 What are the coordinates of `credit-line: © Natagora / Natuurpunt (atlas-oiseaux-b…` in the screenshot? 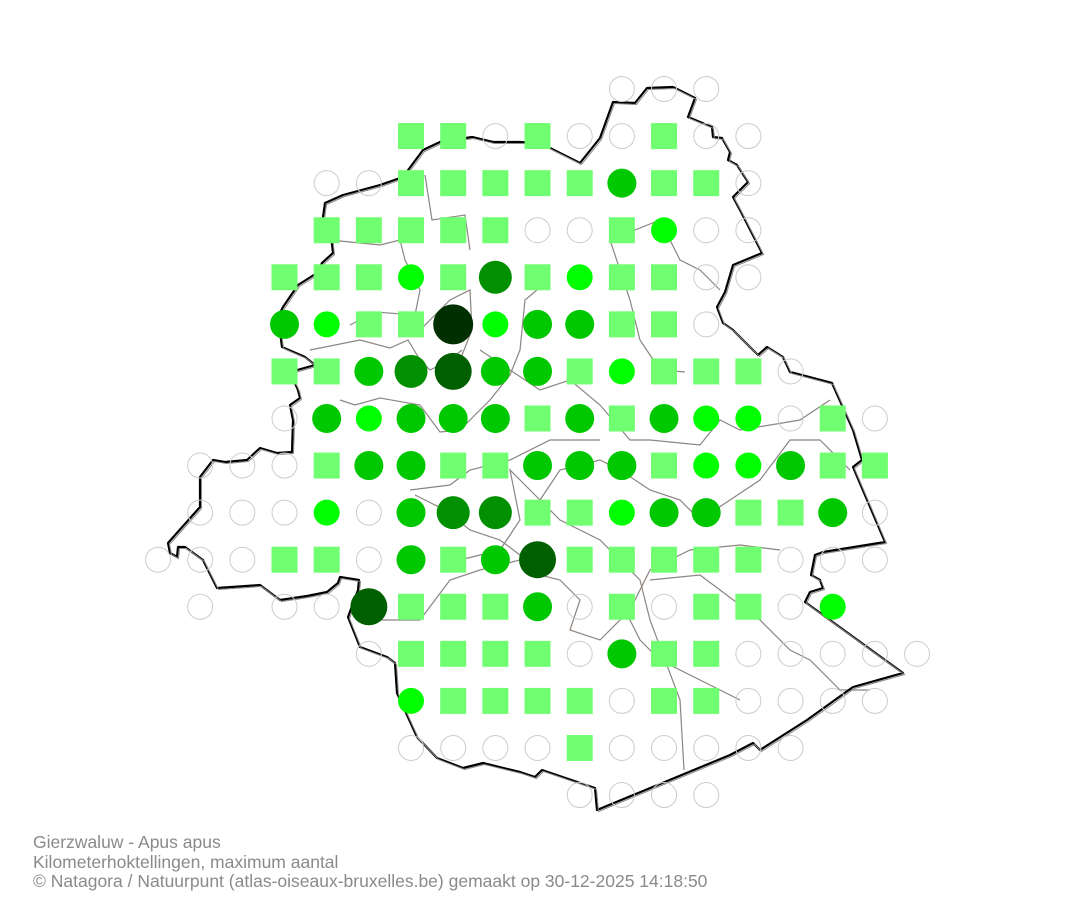 It's located at (370, 881).